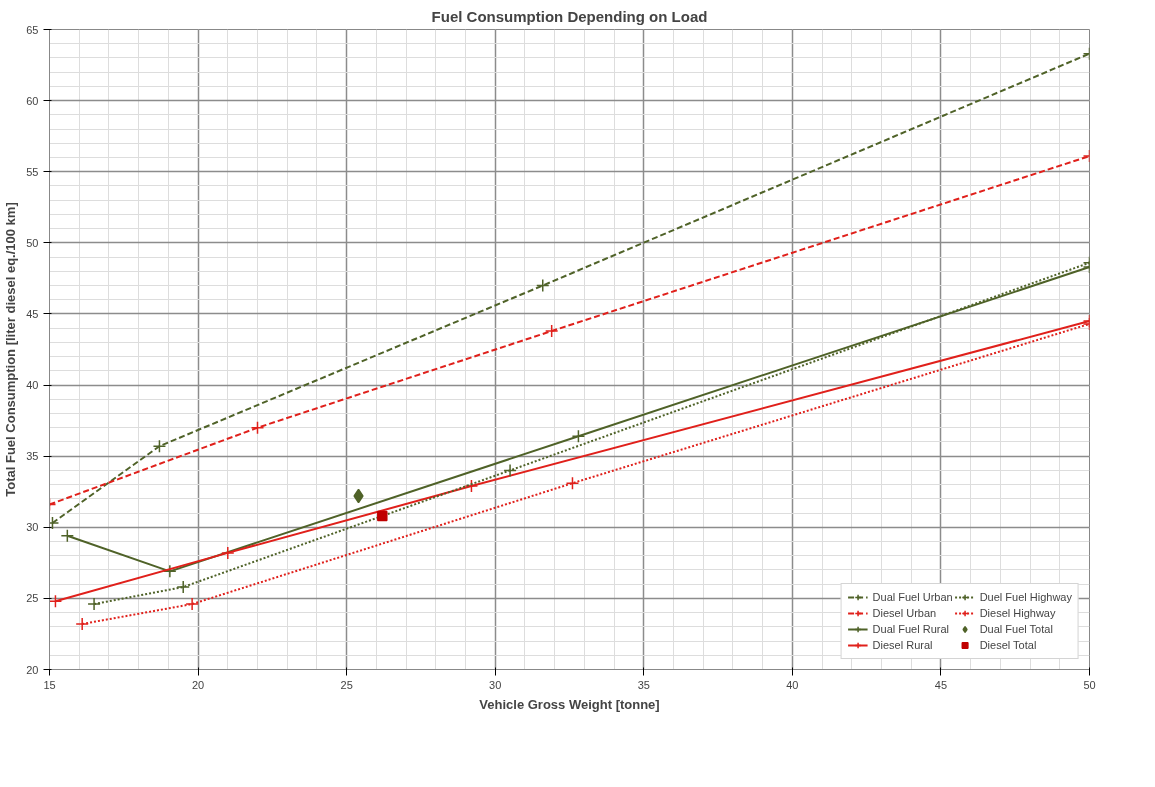 The height and width of the screenshot is (787, 1155). What do you see at coordinates (910, 629) in the screenshot?
I see `legend-label: Dual Fuel Rural` at bounding box center [910, 629].